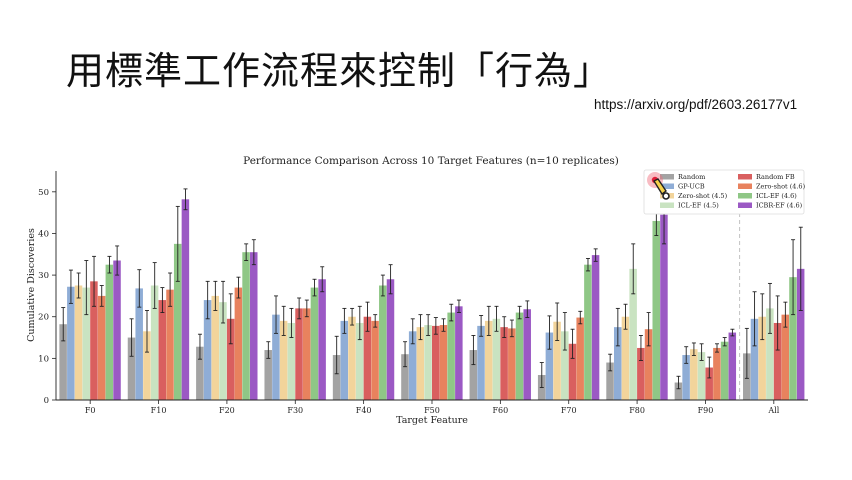  What do you see at coordinates (339, 71) in the screenshot?
I see `slide-title: 用標準工作流程來控制「行為」` at bounding box center [339, 71].